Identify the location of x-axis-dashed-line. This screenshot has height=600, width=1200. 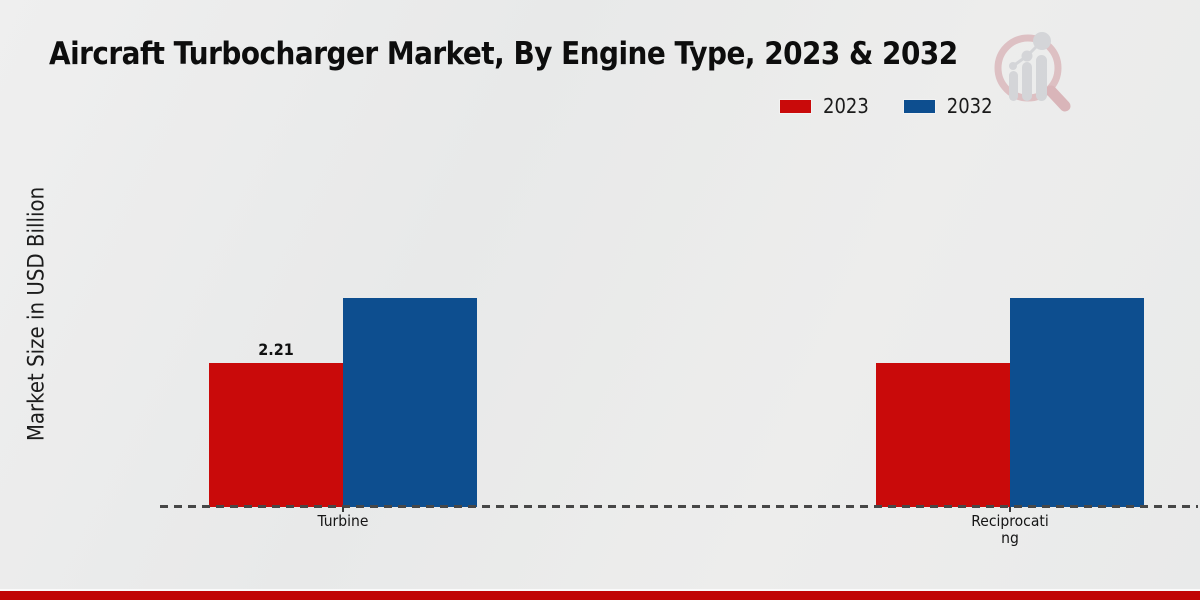
(679, 506).